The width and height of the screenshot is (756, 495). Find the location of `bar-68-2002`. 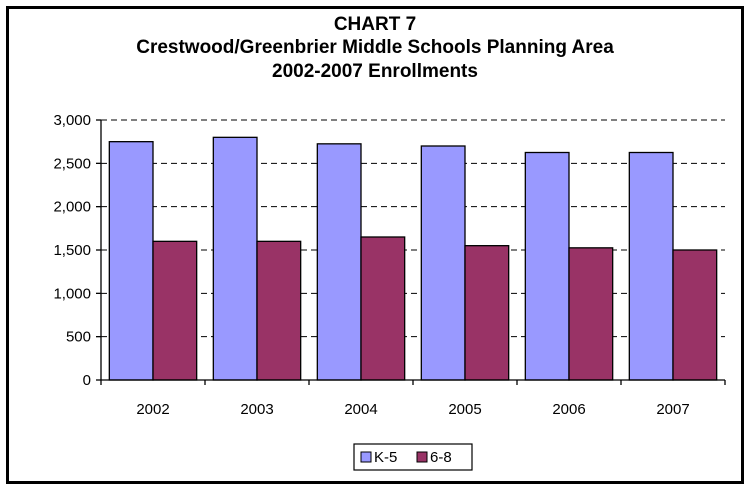

bar-68-2002 is located at coordinates (175, 310).